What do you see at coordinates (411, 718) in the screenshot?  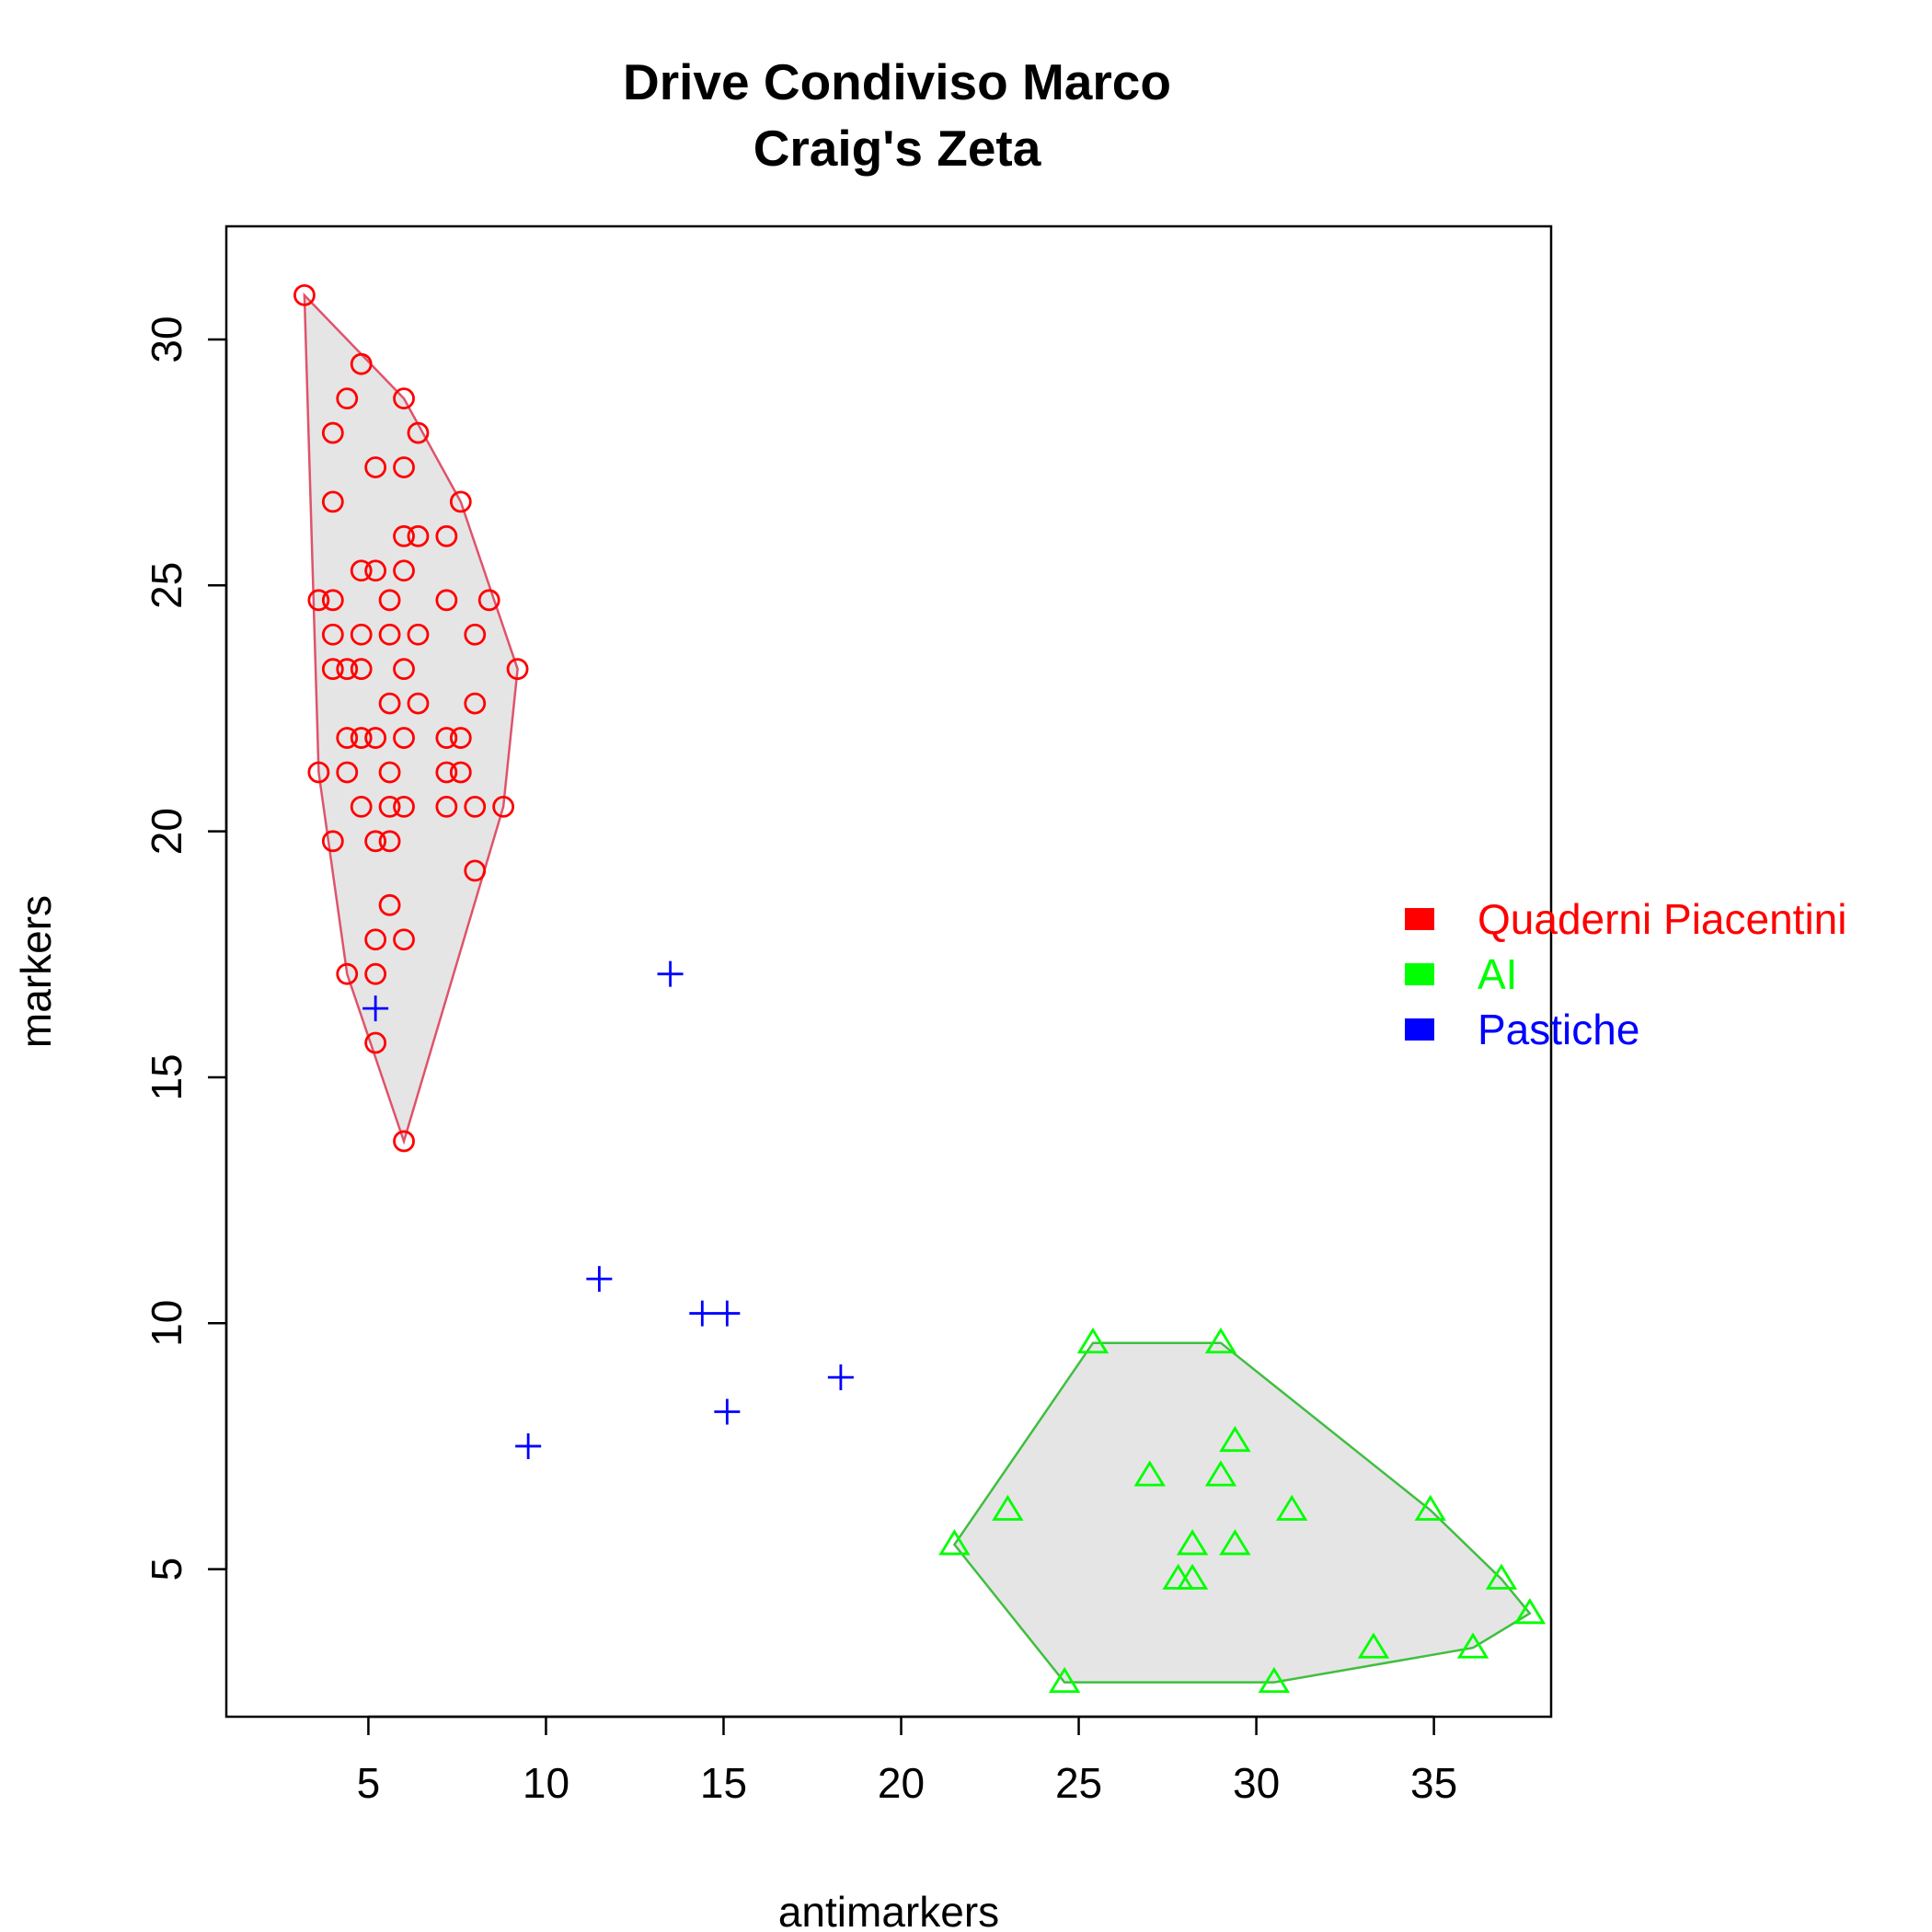 I see `hull-quaderni-piacentini` at bounding box center [411, 718].